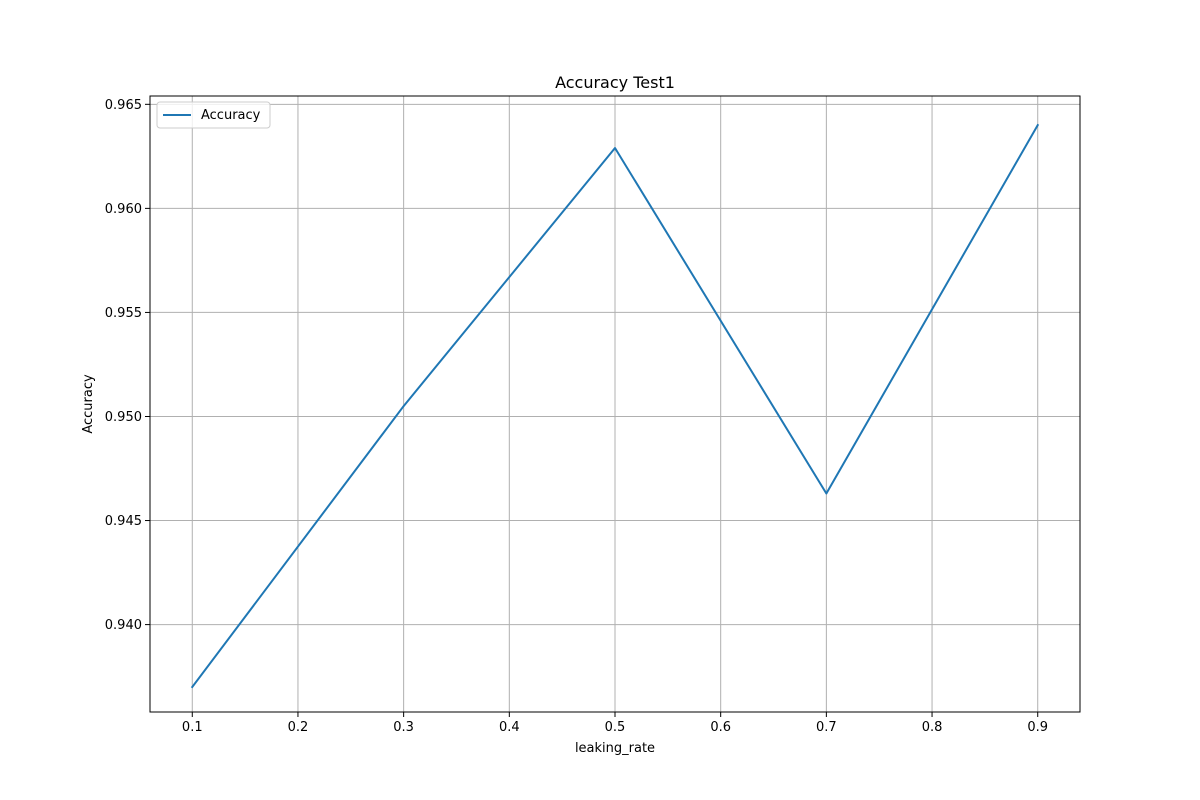  Describe the element at coordinates (88, 404) in the screenshot. I see `y-axis-label: Accuracy` at that location.